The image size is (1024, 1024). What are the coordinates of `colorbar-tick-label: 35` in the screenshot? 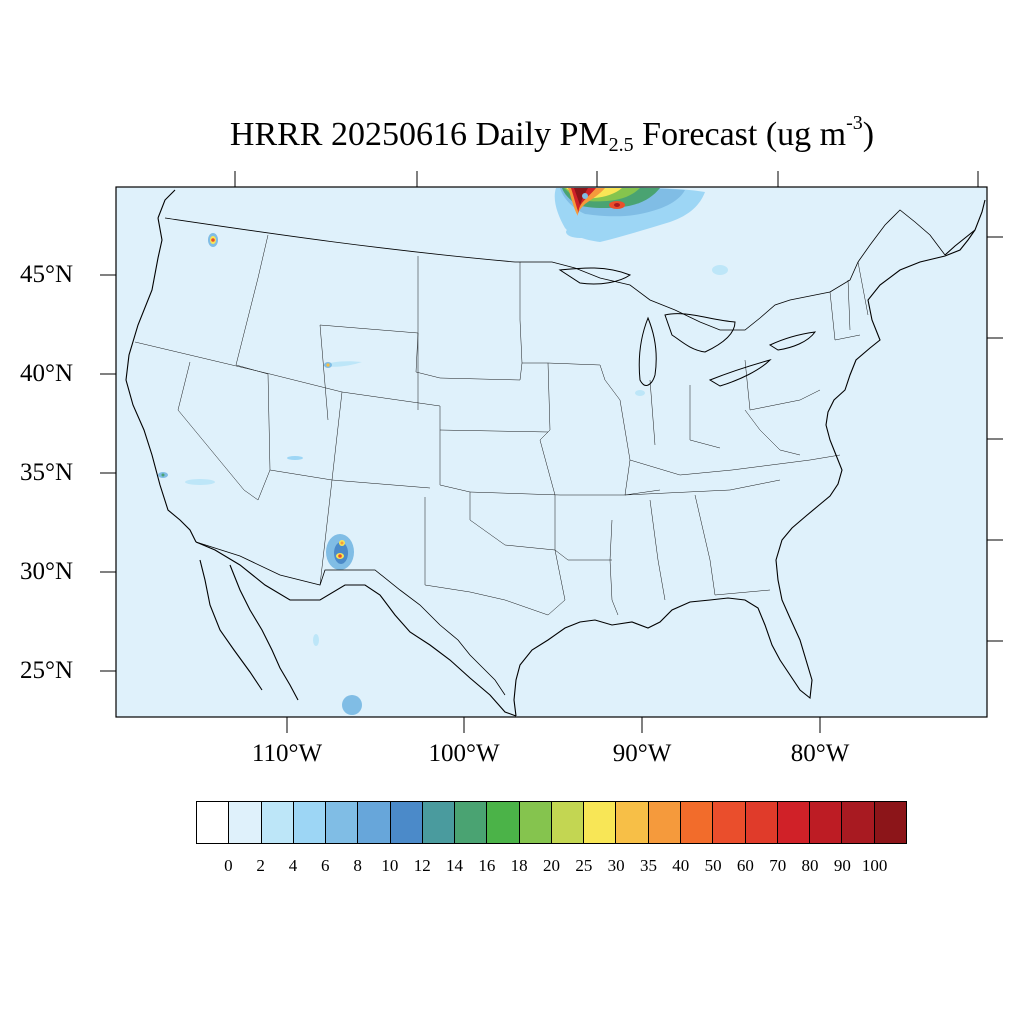 It's located at (648, 865).